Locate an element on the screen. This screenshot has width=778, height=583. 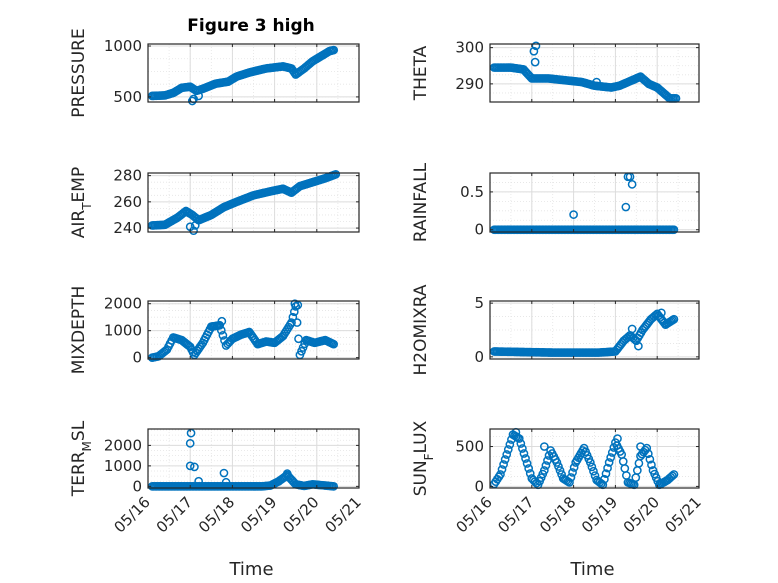
subplot-theta: 290 300 THETA is located at coordinates (555, 71).